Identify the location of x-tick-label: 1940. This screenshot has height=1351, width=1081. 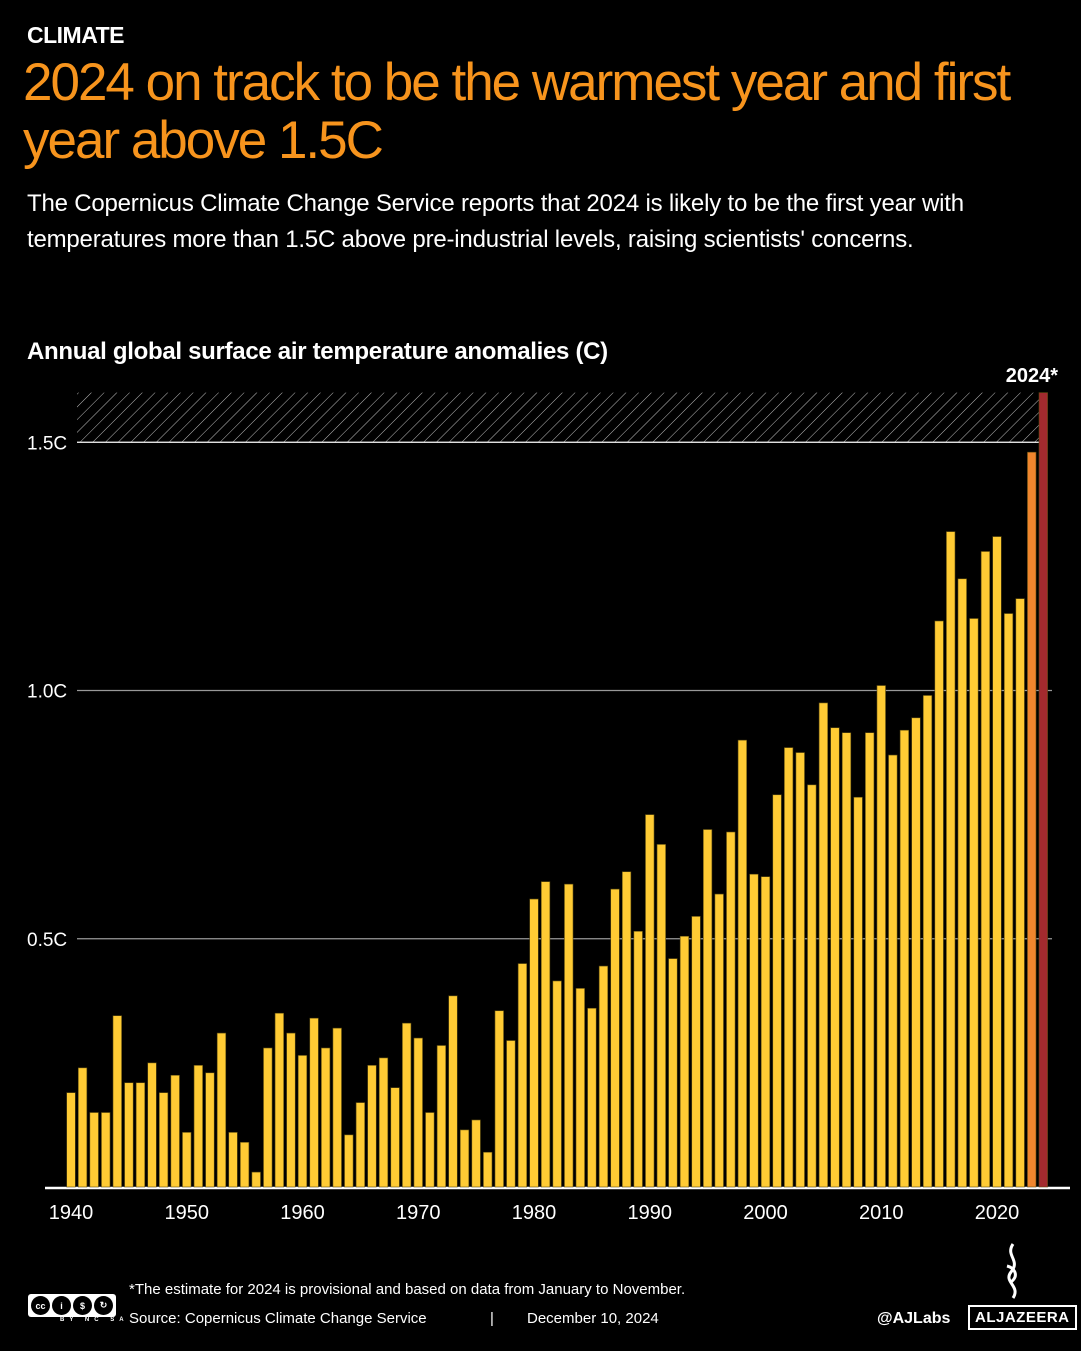
(71, 1213).